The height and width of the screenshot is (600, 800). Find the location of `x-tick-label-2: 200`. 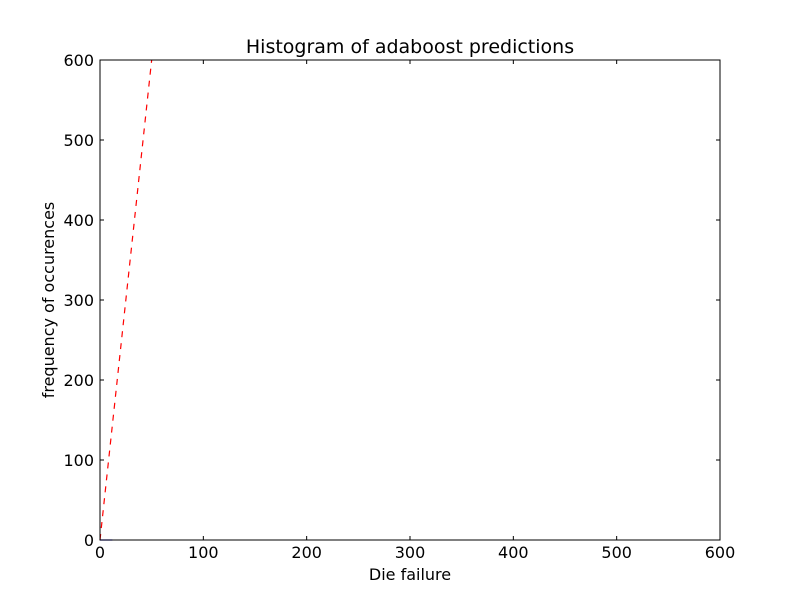

x-tick-label-2: 200 is located at coordinates (306, 552).